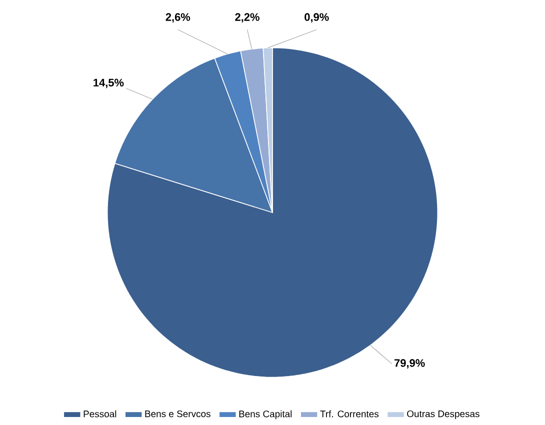  What do you see at coordinates (349, 414) in the screenshot?
I see `legend-label: Trf. Correntes` at bounding box center [349, 414].